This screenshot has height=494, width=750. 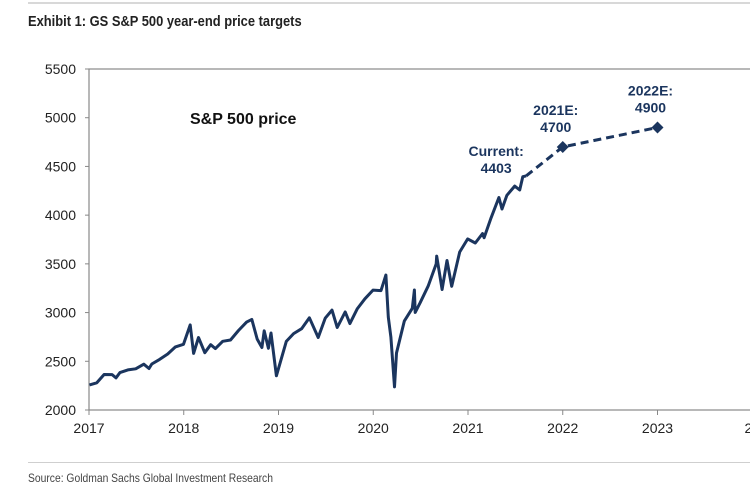 I want to click on x-tick-label: 2021, so click(x=467, y=428).